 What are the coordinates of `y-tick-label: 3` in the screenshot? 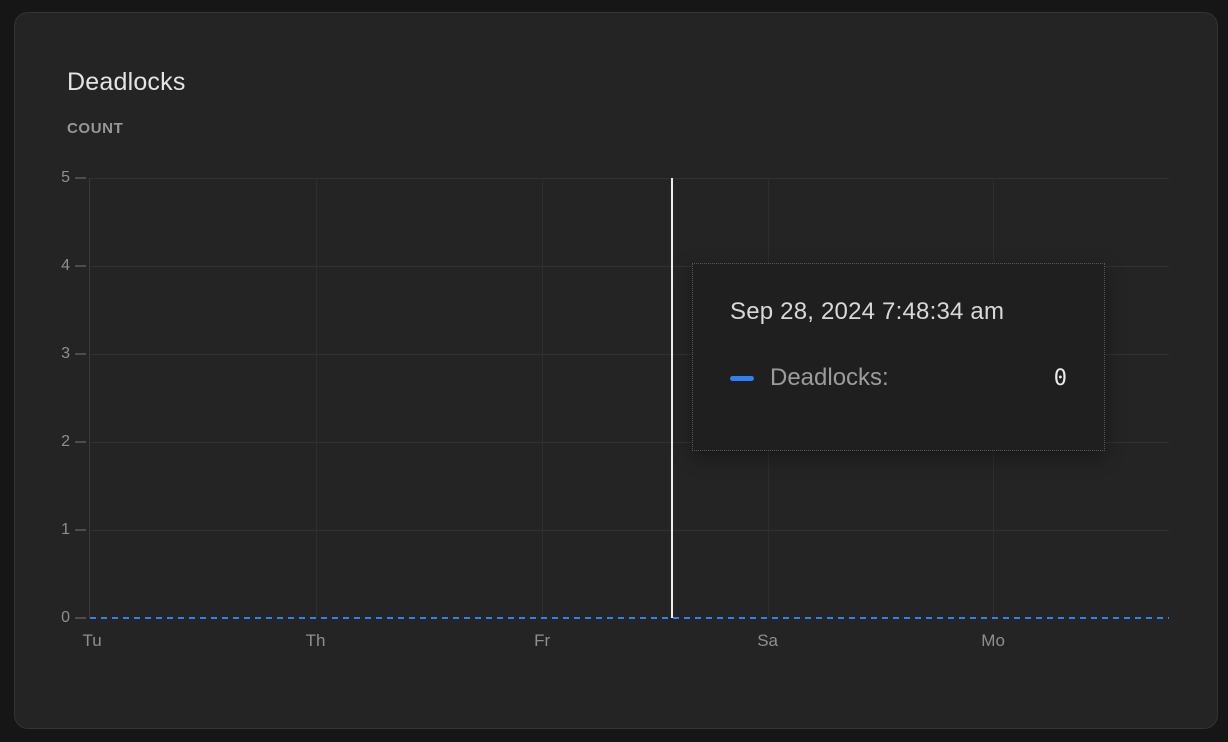 It's located at (65, 353).